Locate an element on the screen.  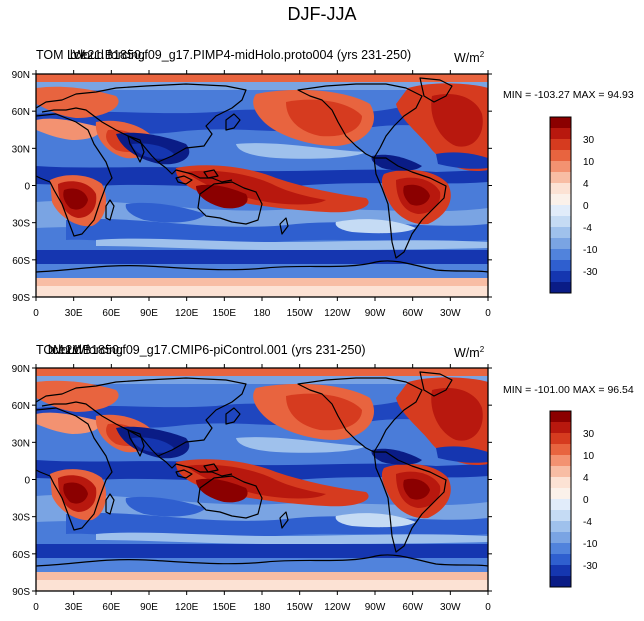
panel1-title-field: cloud forcing is located at coordinates (109, 55).